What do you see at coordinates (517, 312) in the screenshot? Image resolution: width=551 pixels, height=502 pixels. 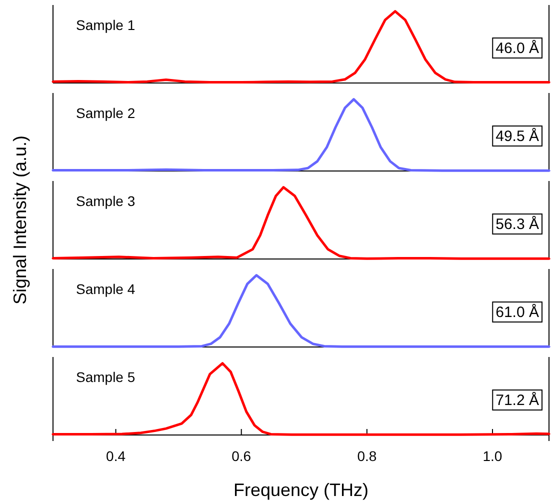 I see `annotation: 61.0 Å` at bounding box center [517, 312].